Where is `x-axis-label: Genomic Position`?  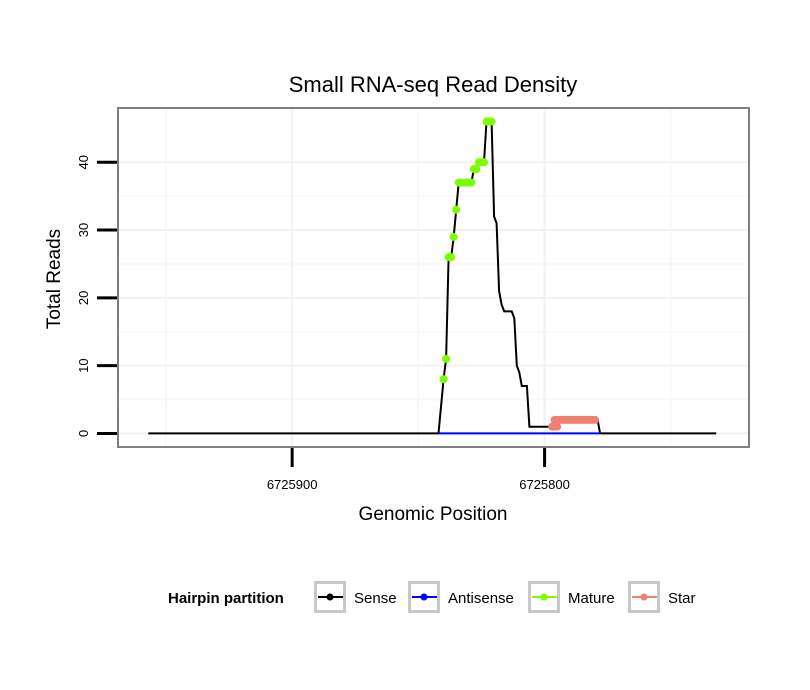
x-axis-label: Genomic Position is located at coordinates (433, 514).